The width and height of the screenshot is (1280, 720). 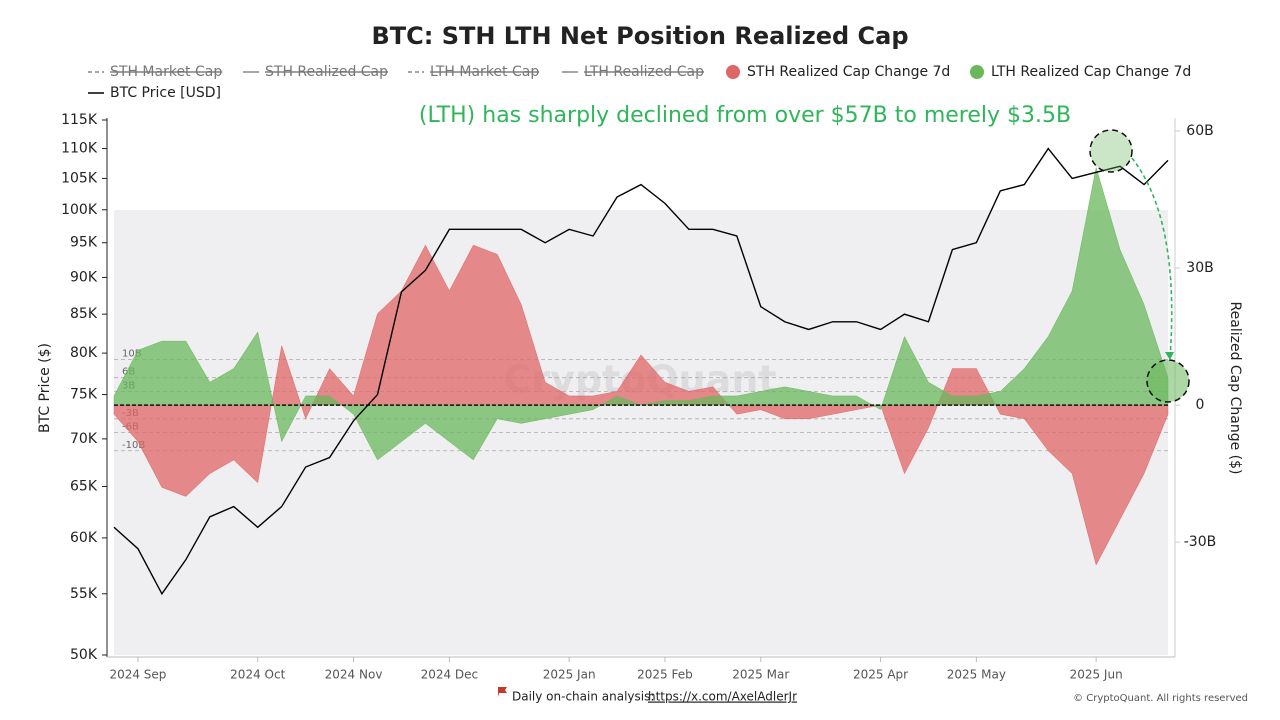 What do you see at coordinates (84, 243) in the screenshot?
I see `y-tick-label: 95K` at bounding box center [84, 243].